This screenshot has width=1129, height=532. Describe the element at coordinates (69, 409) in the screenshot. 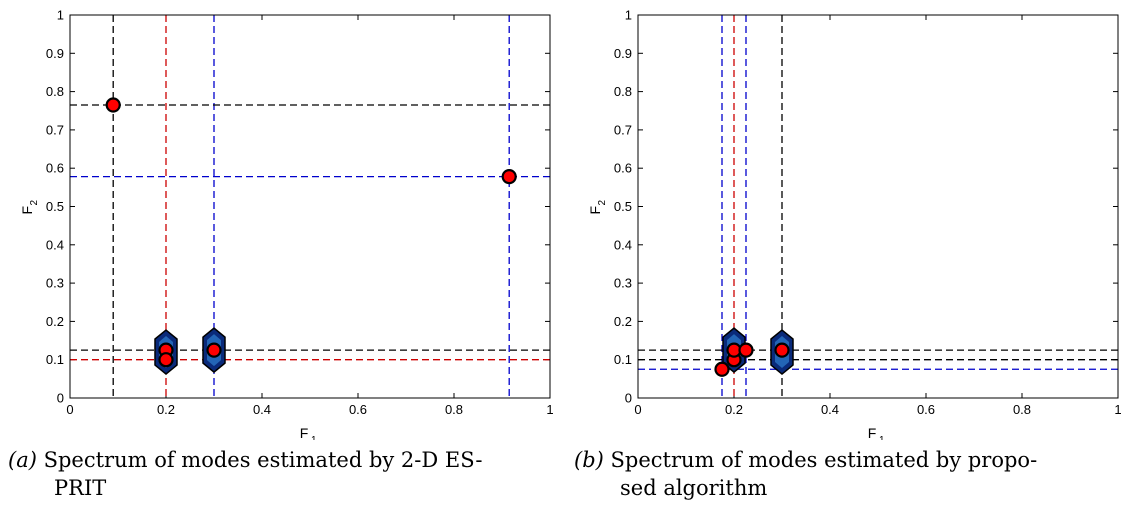

I see `chart-a-x-tick-label: 0` at that location.